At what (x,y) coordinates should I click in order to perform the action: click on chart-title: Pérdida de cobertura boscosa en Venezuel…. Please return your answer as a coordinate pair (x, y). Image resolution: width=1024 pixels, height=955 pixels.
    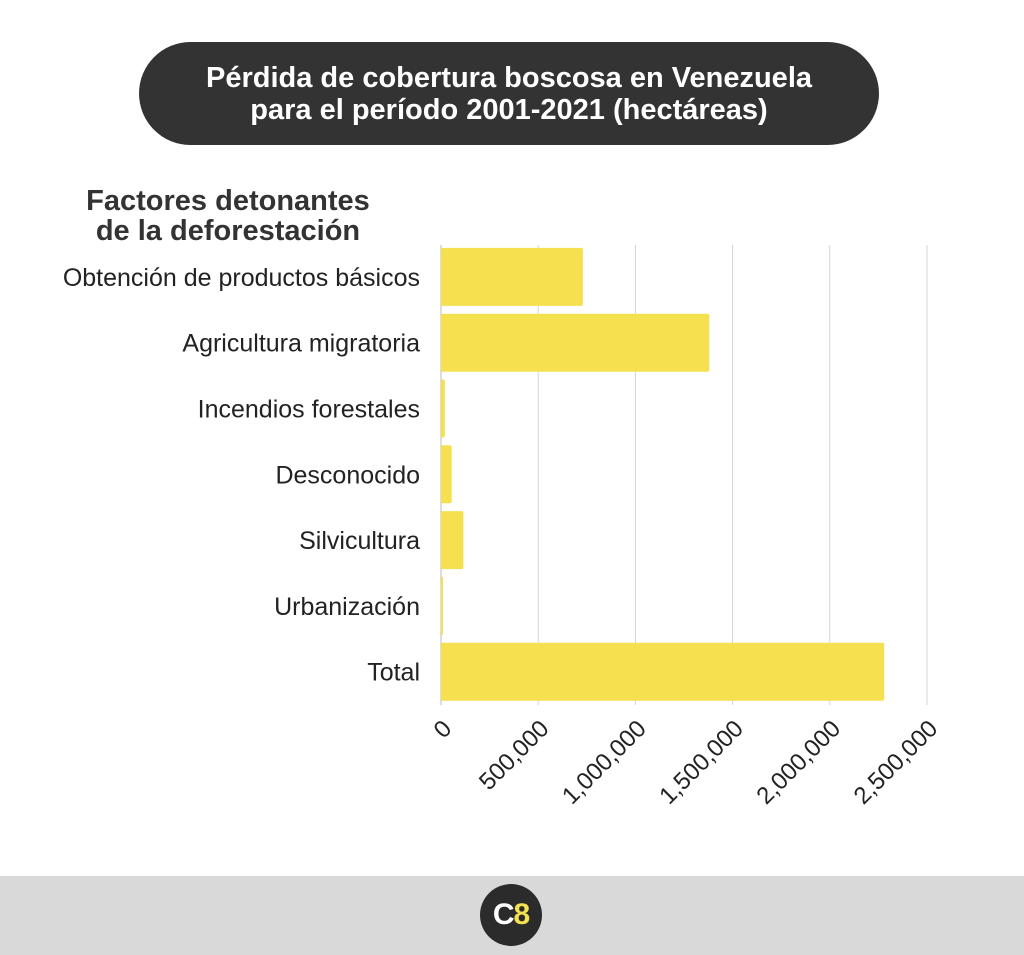
    Looking at the image, I should click on (509, 93).